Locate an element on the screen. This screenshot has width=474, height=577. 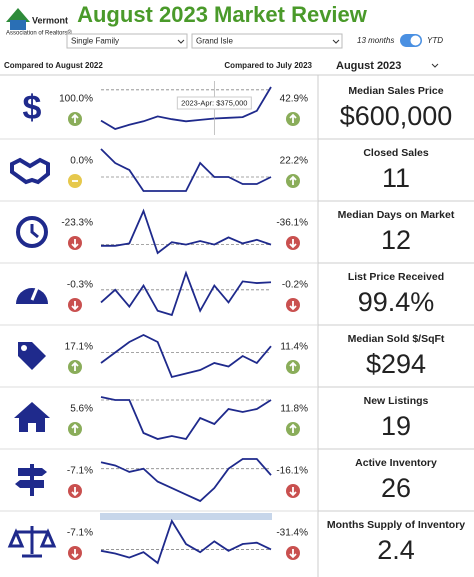
metric-value: 99.4% is located at coordinates (396, 302).